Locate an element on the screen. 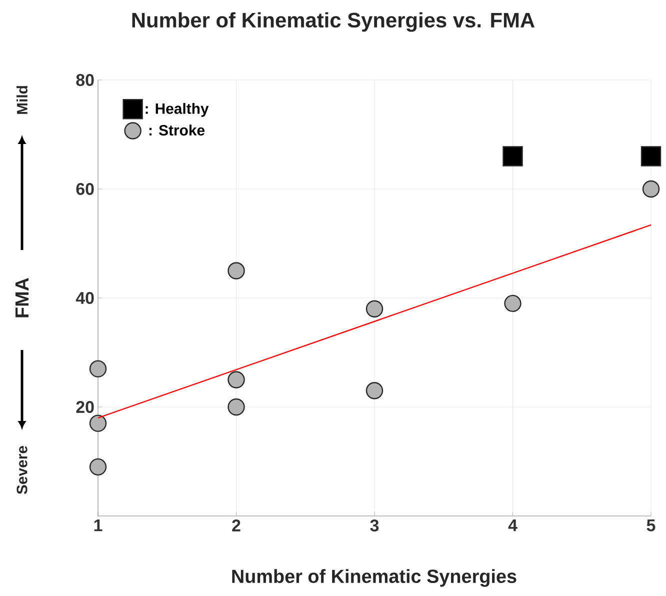 The width and height of the screenshot is (666, 596). y-tick-label: 40 is located at coordinates (85, 298).